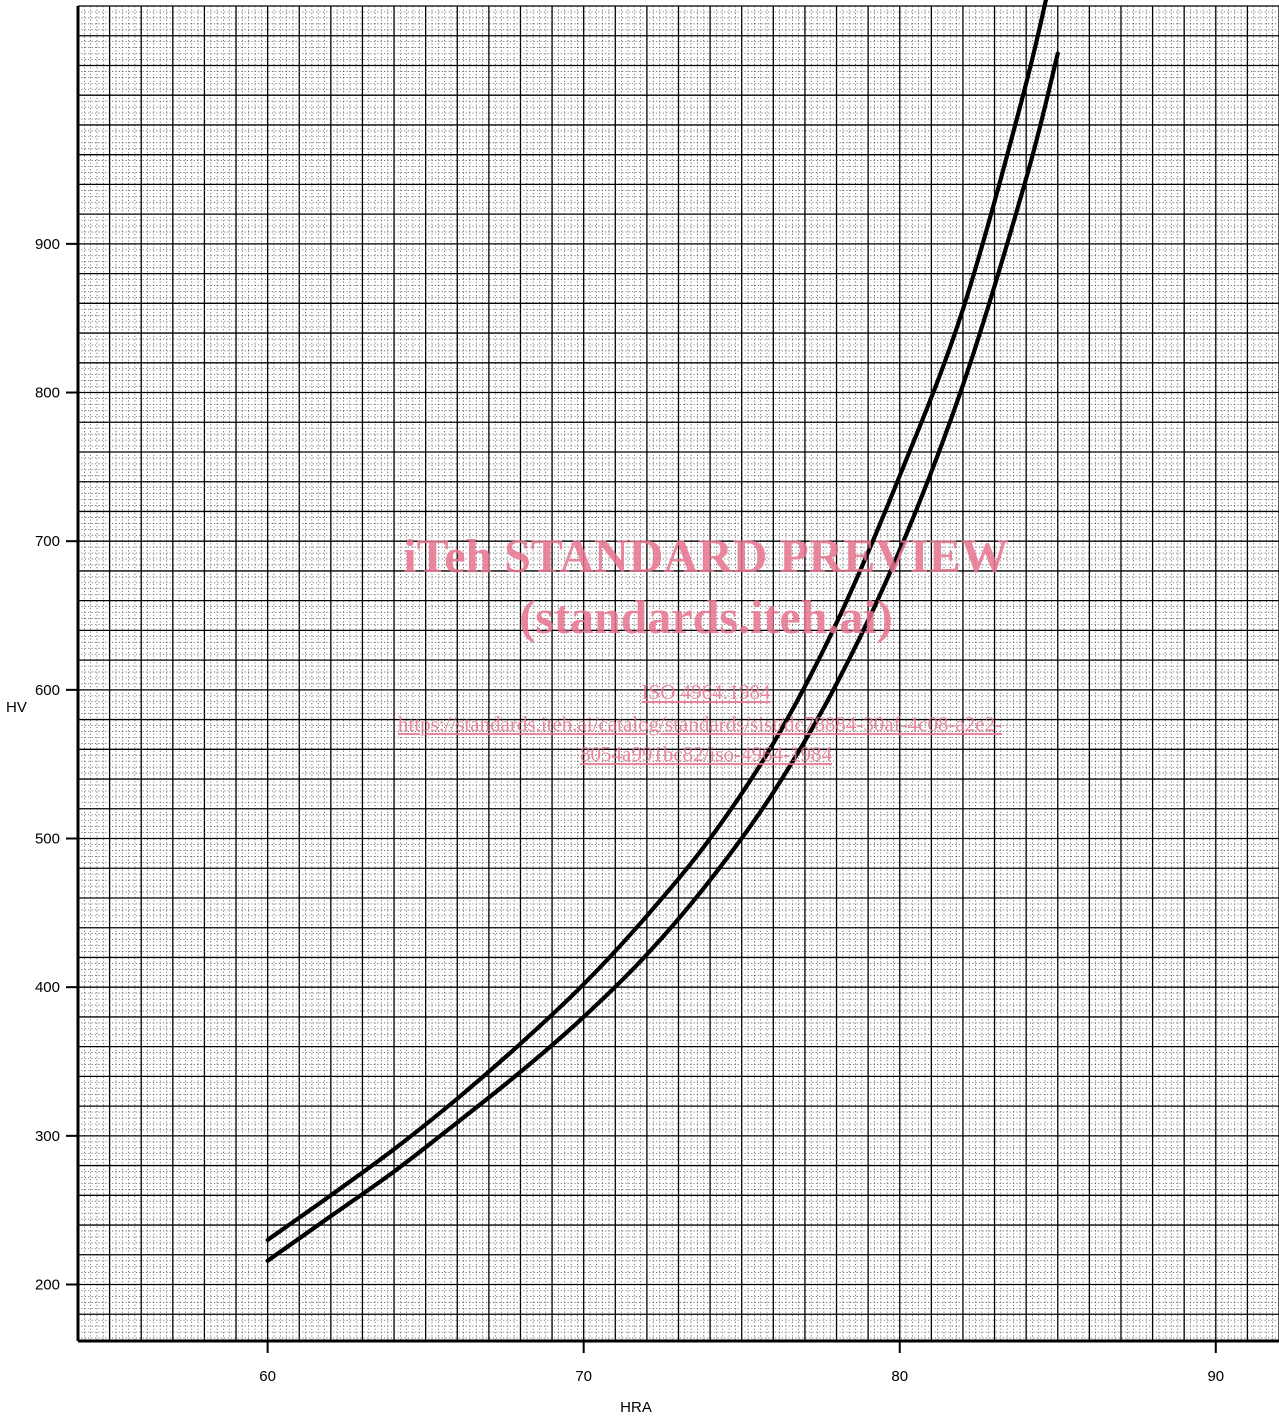 The image size is (1279, 1421). Describe the element at coordinates (47, 541) in the screenshot. I see `y-tick-label: 700` at that location.